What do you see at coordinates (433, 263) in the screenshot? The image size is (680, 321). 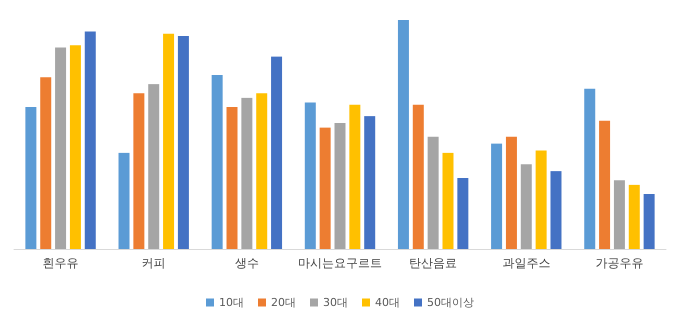 I see `x-tick-label: 탄산음료` at bounding box center [433, 263].